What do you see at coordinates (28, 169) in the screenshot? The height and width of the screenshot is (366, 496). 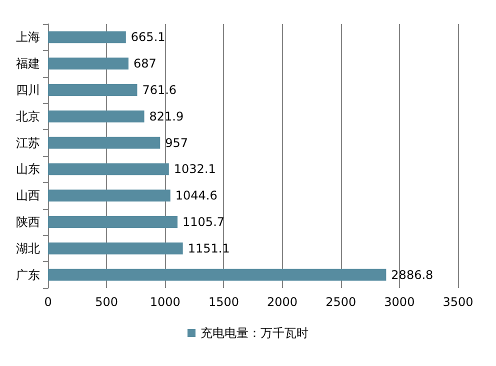 I see `y-tick-label: 山东` at bounding box center [28, 169].